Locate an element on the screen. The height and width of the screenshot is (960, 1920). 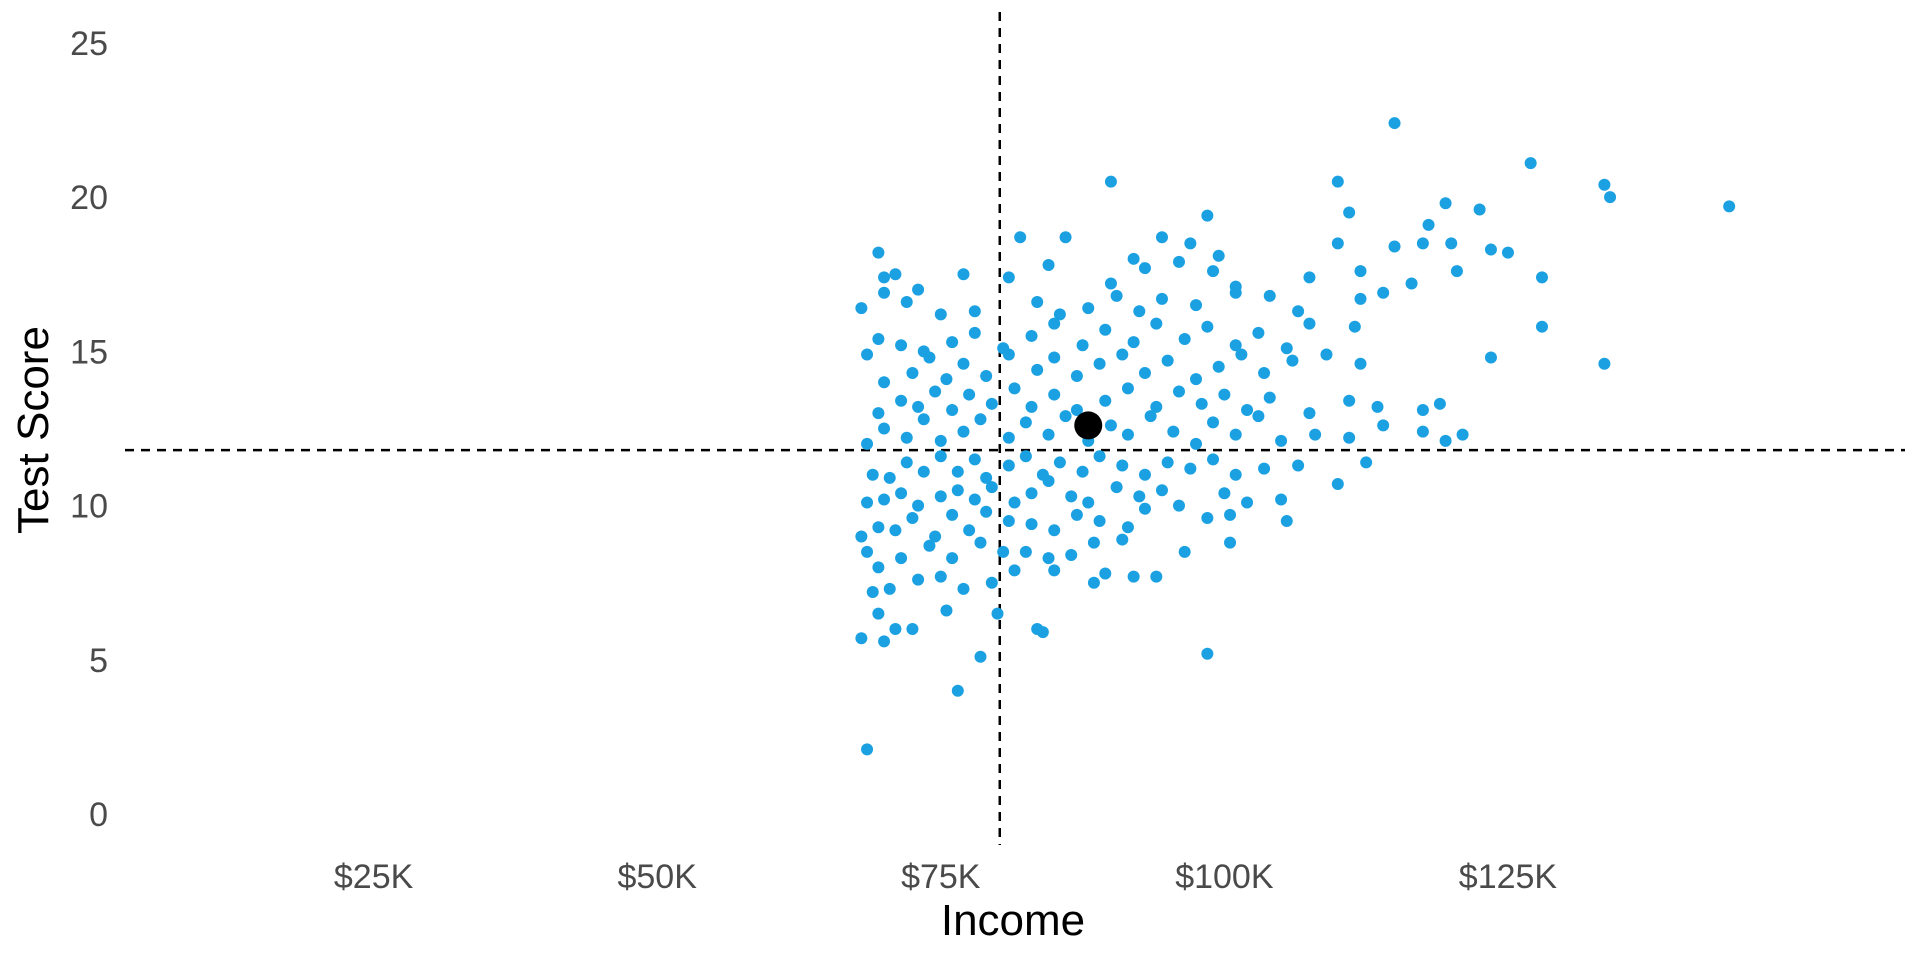
x-axis-ticks: $25K $50K $75K $100K $125K is located at coordinates (946, 877).